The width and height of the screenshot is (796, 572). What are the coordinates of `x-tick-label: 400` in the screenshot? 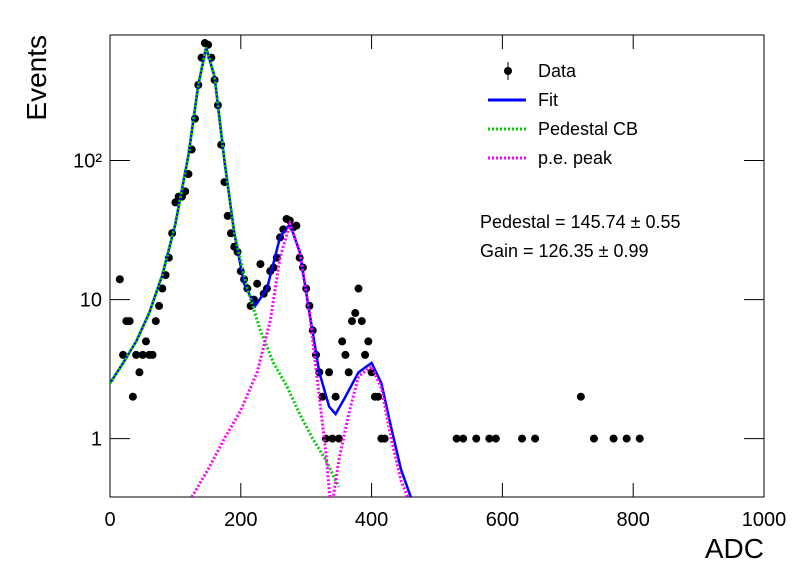 It's located at (371, 520).